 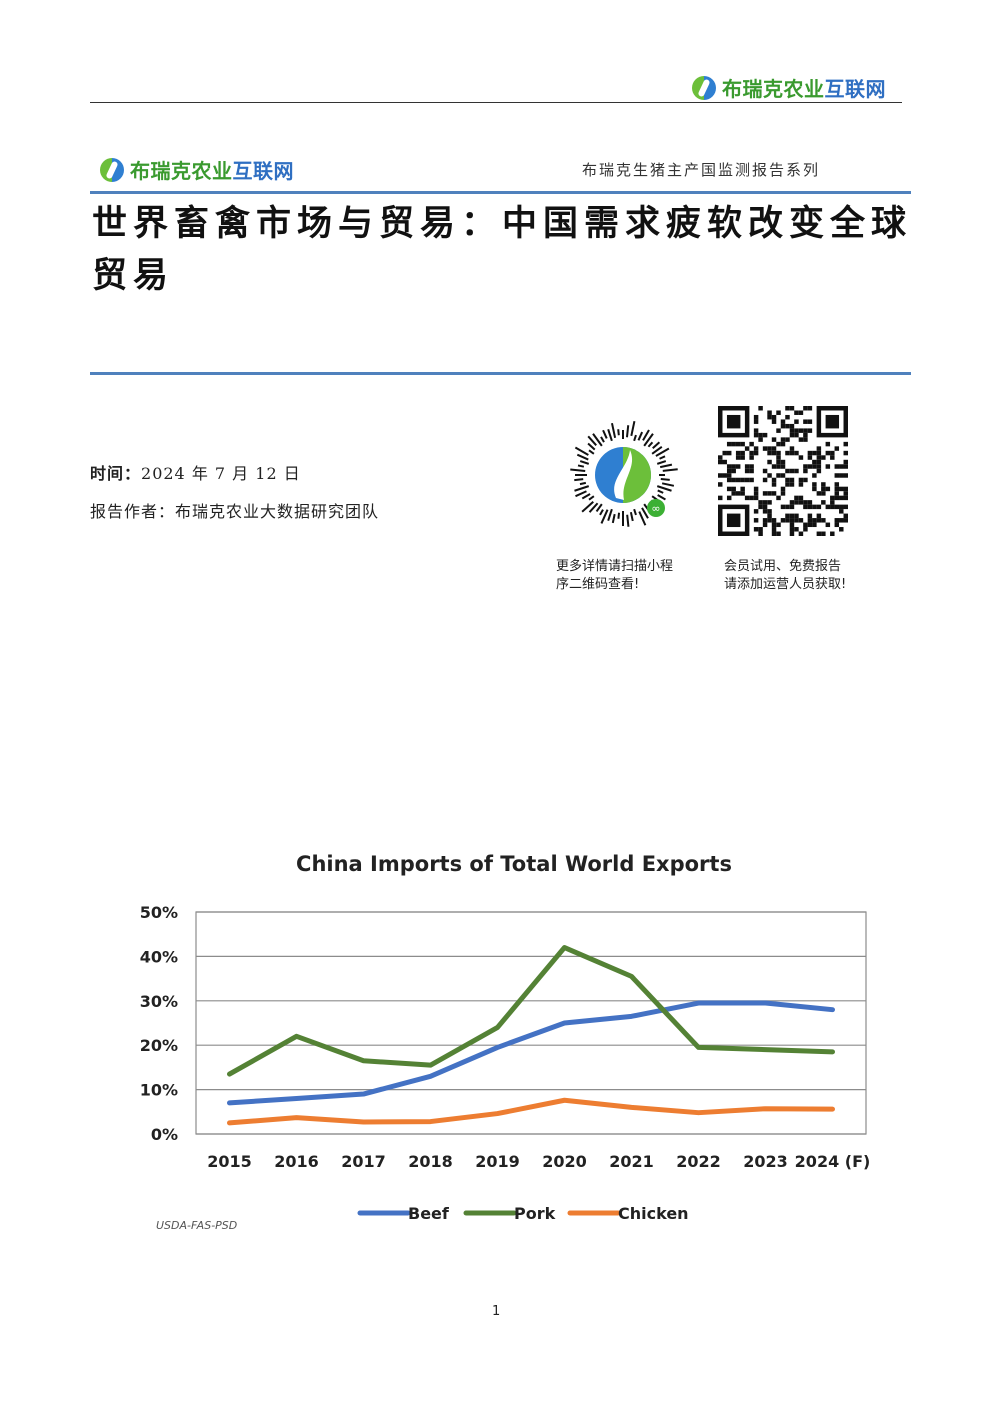 What do you see at coordinates (785, 584) in the screenshot?
I see `qr-caption-2-line2: 请添加运营人员获取!` at bounding box center [785, 584].